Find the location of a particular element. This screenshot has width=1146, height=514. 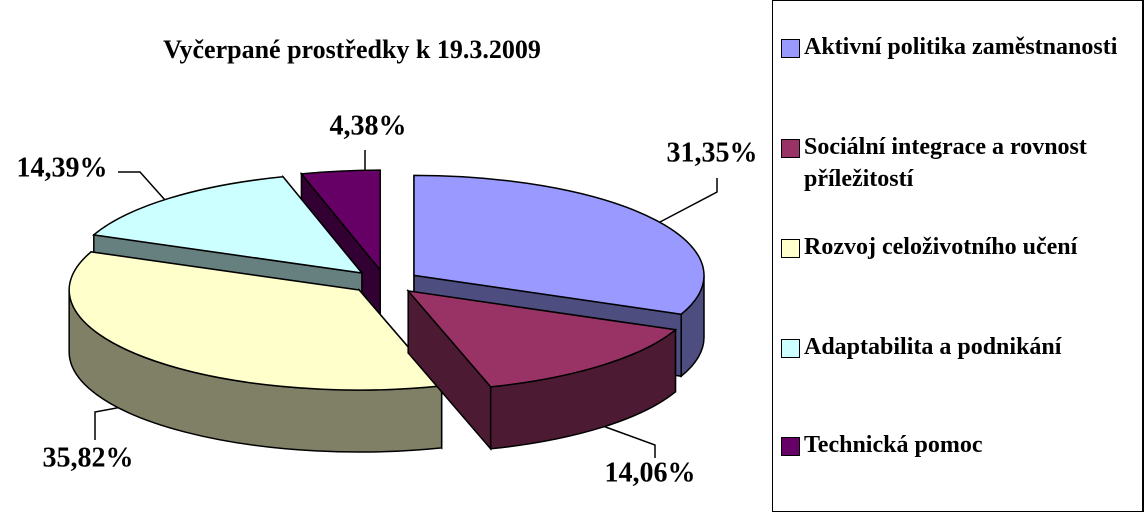

legend-label: Technická pomoc is located at coordinates (893, 445).